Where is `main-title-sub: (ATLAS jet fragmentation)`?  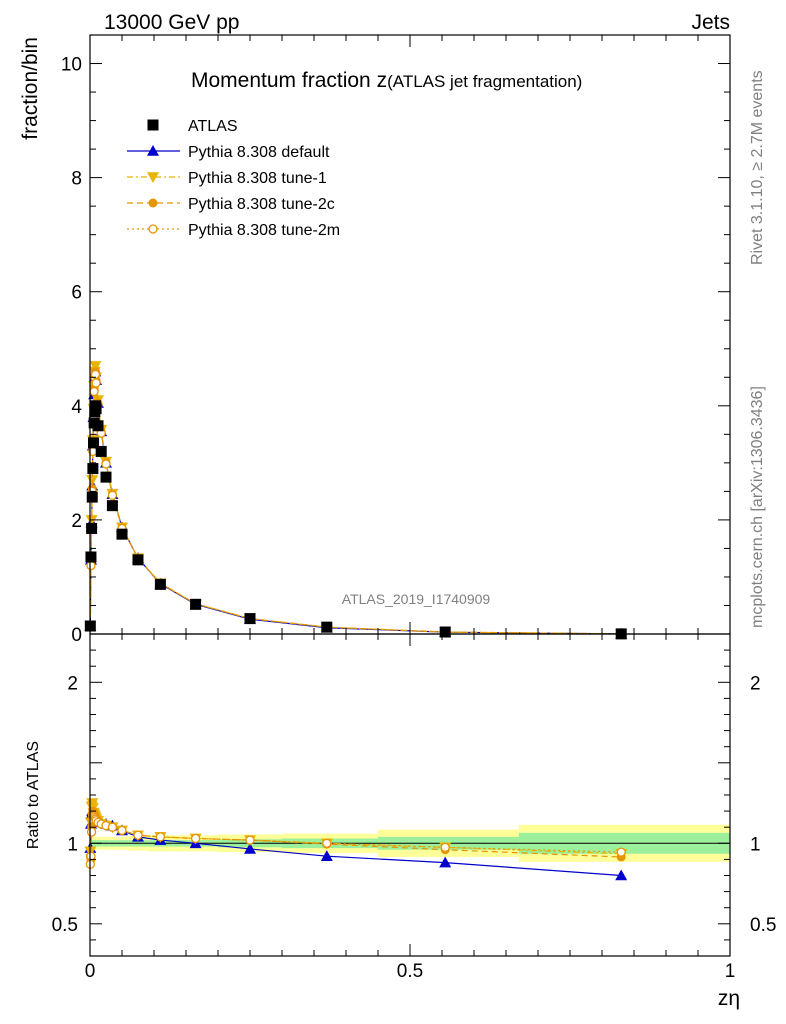
main-title-sub: (ATLAS jet fragmentation) is located at coordinates (484, 81).